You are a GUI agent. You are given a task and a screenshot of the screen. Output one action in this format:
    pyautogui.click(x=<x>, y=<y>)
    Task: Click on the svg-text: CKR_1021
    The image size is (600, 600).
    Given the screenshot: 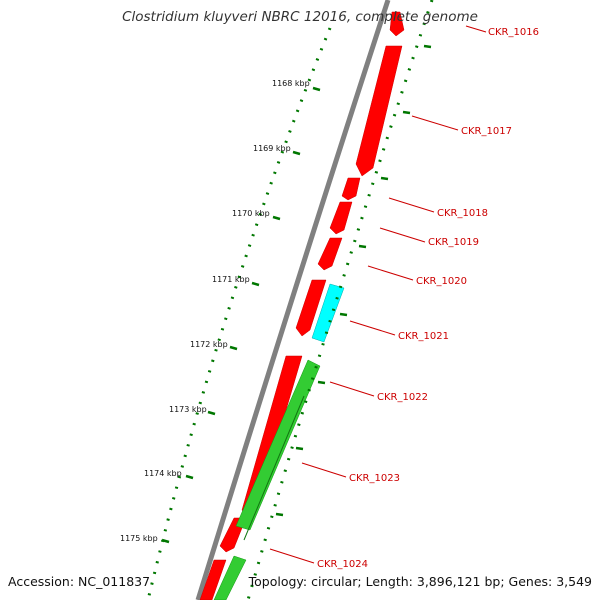 What is the action you would take?
    pyautogui.click(x=423, y=336)
    